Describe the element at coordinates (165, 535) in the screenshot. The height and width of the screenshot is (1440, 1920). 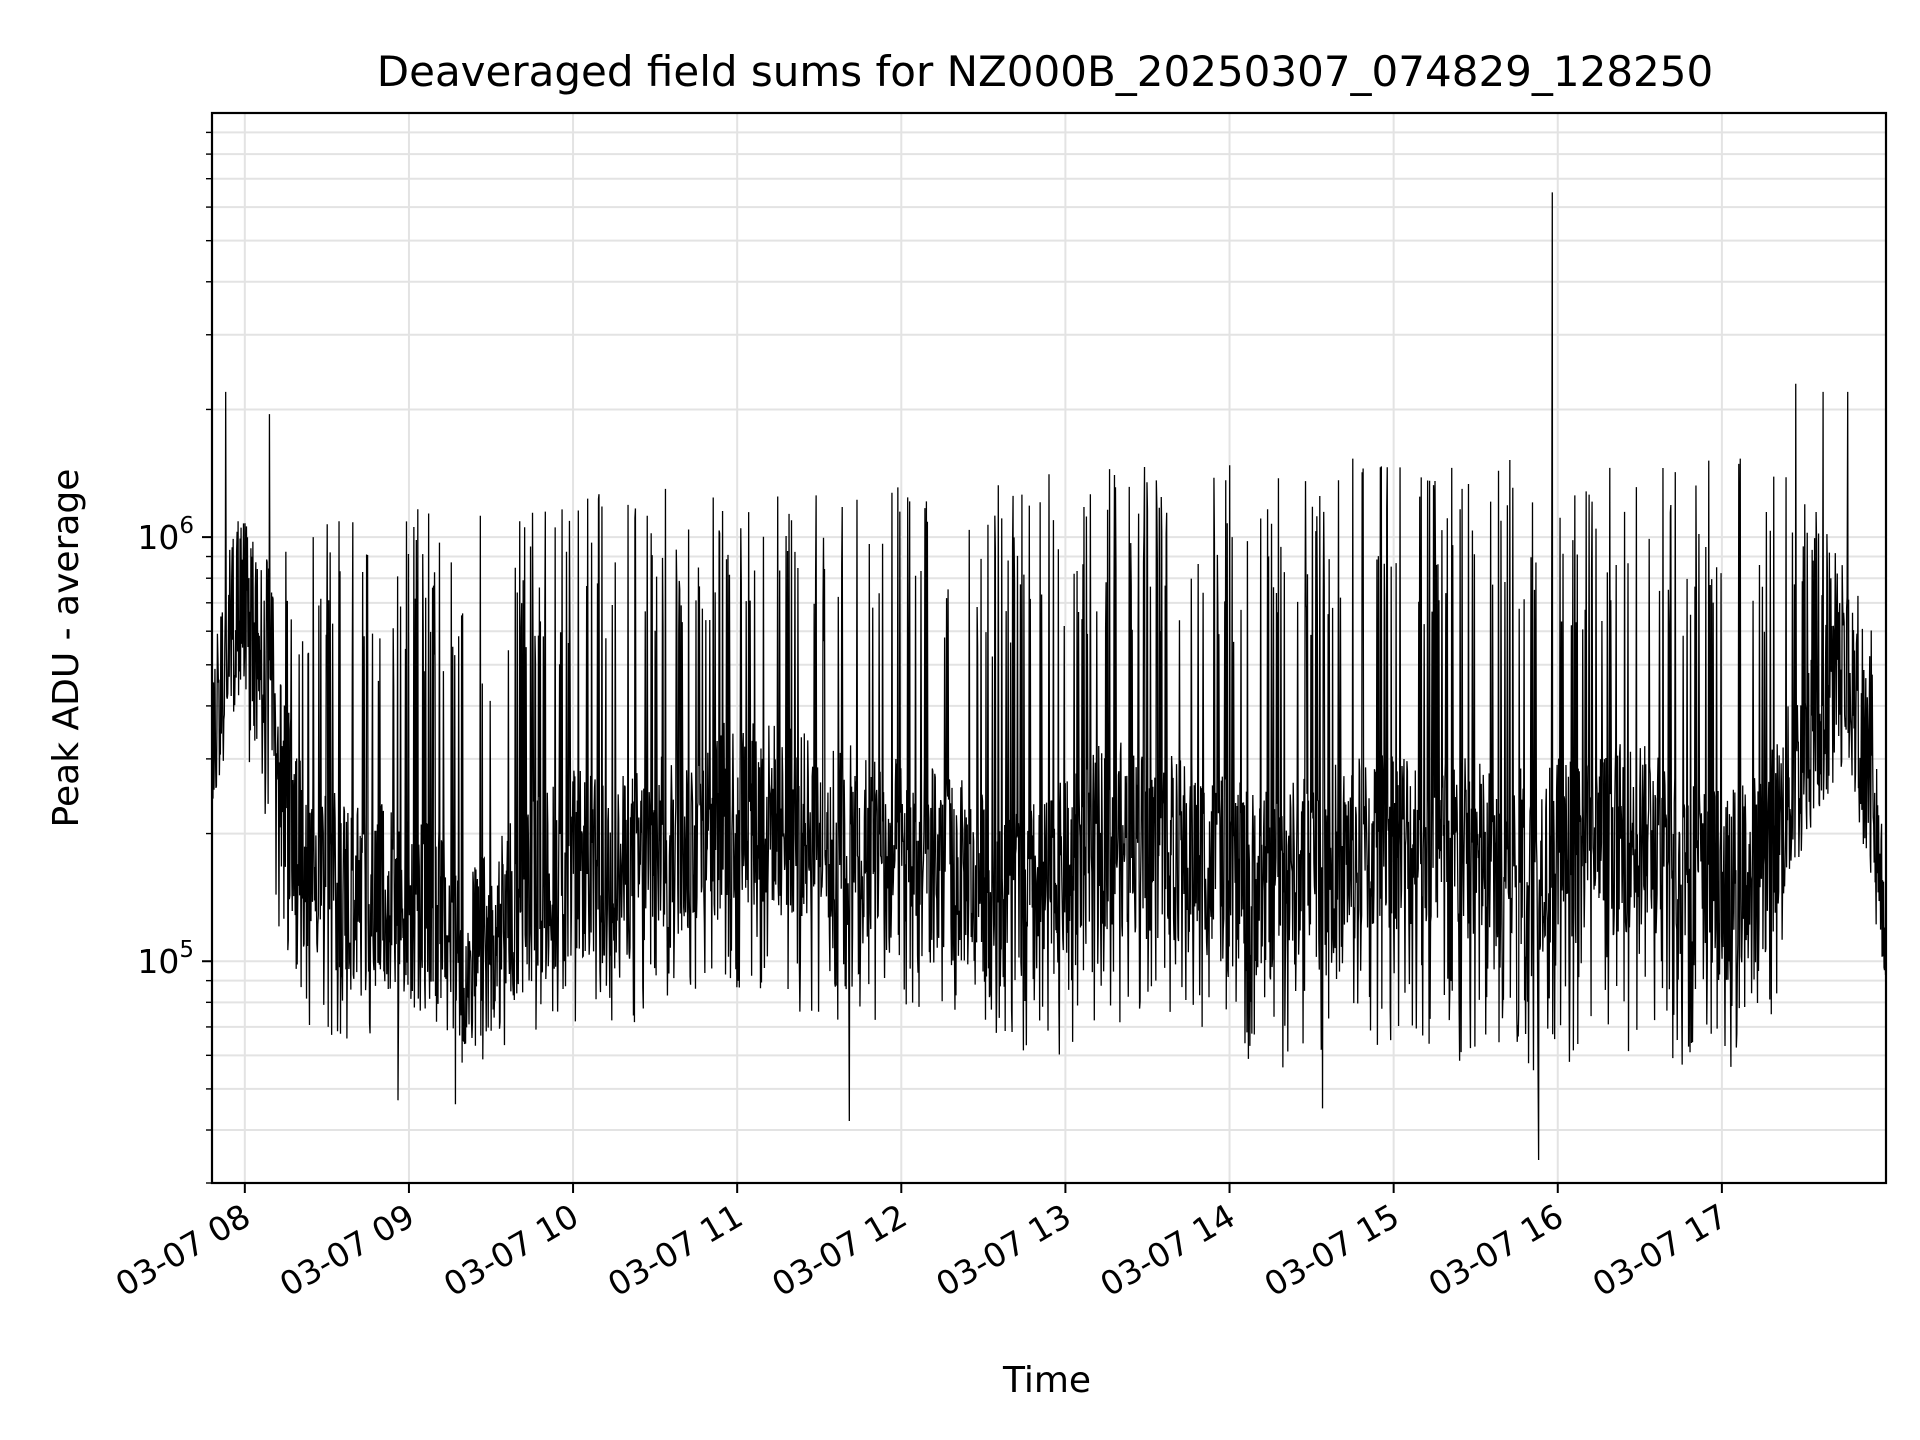
I see `y-tick-label: 10⁶` at that location.